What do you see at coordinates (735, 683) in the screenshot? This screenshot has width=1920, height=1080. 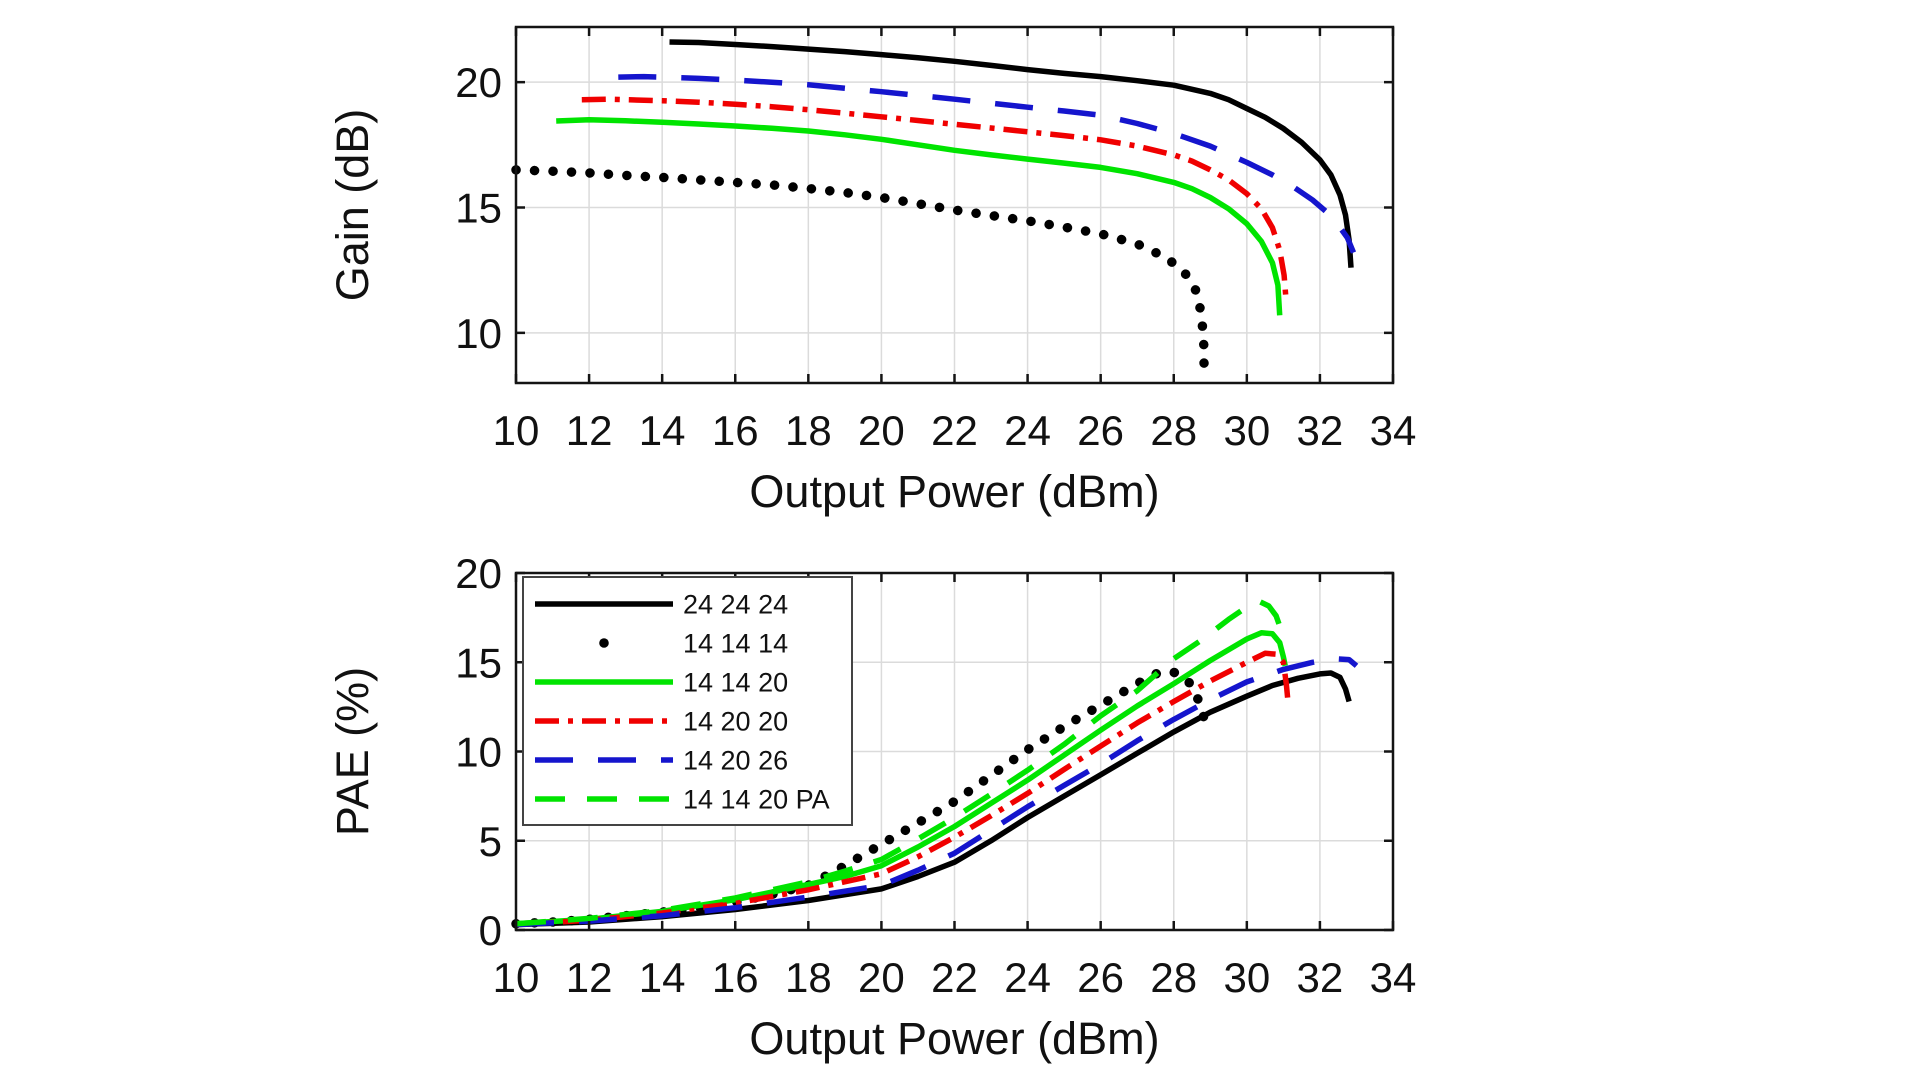 I see `legend-label: 14 14 20` at bounding box center [735, 683].